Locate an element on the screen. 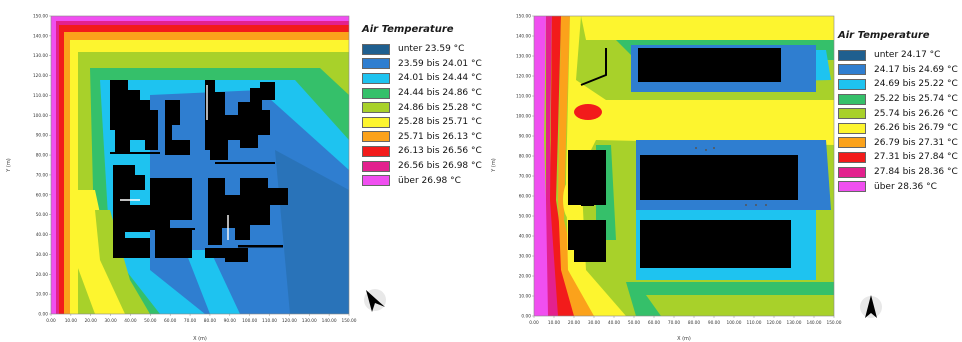 The width and height of the screenshot is (962, 342). right-y-tick-label: 60.00 is located at coordinates (525, 197).